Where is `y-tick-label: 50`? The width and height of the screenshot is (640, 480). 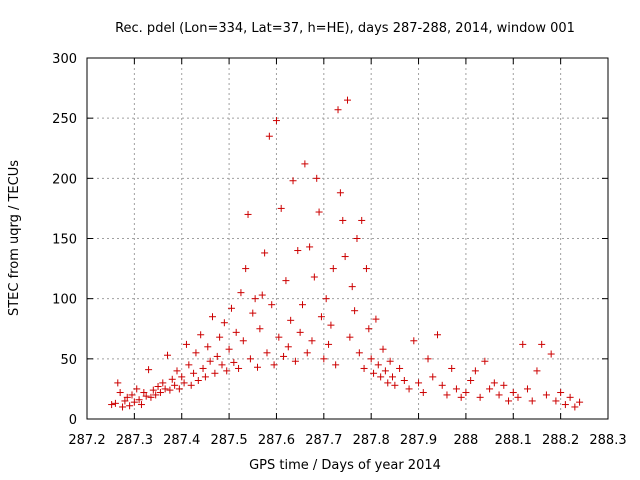
y-tick-label: 50 is located at coordinates (68, 360).